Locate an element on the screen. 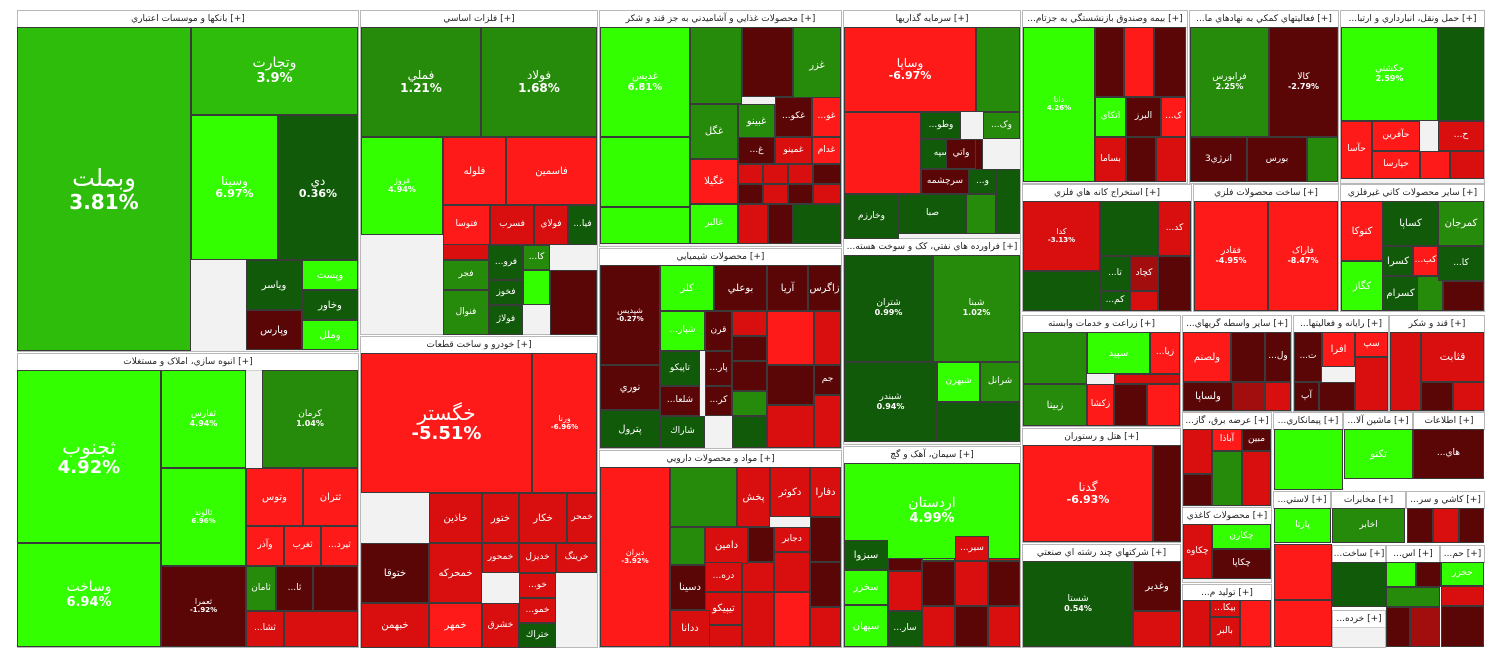 Image resolution: width=1500 pixels, height=660 pixels. stock-tile: ...خمو is located at coordinates (537, 610).